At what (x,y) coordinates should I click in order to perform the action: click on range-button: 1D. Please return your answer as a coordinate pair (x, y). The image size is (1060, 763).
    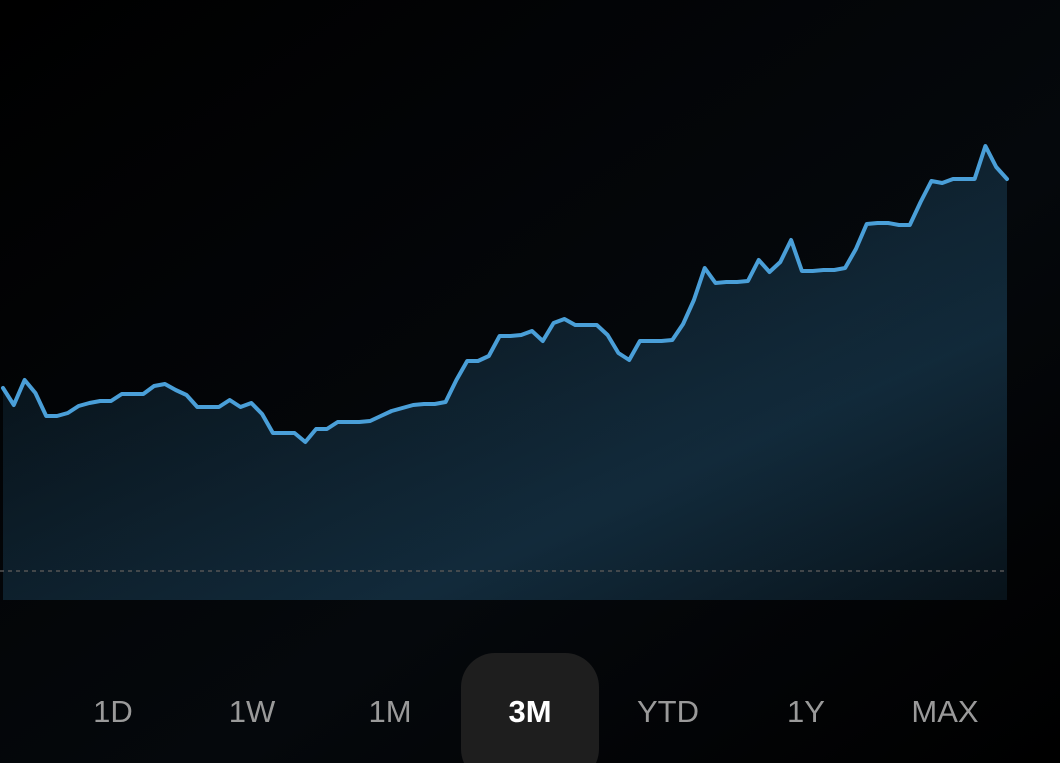
    Looking at the image, I should click on (113, 711).